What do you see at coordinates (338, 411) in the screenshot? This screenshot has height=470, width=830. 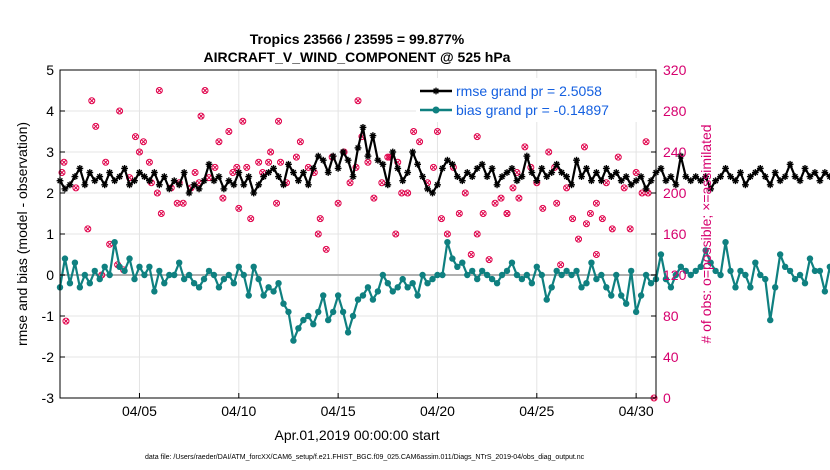 I see `x-tick-label: 04/15` at bounding box center [338, 411].